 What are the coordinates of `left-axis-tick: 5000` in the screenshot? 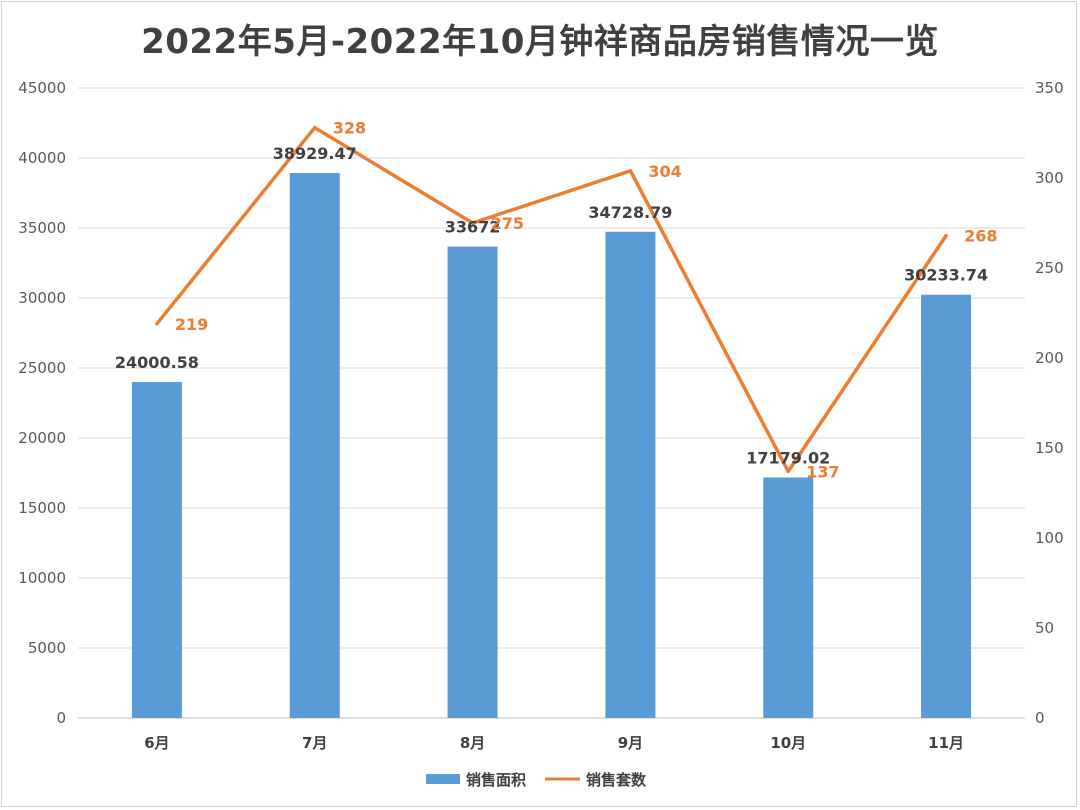 It's located at (47, 648).